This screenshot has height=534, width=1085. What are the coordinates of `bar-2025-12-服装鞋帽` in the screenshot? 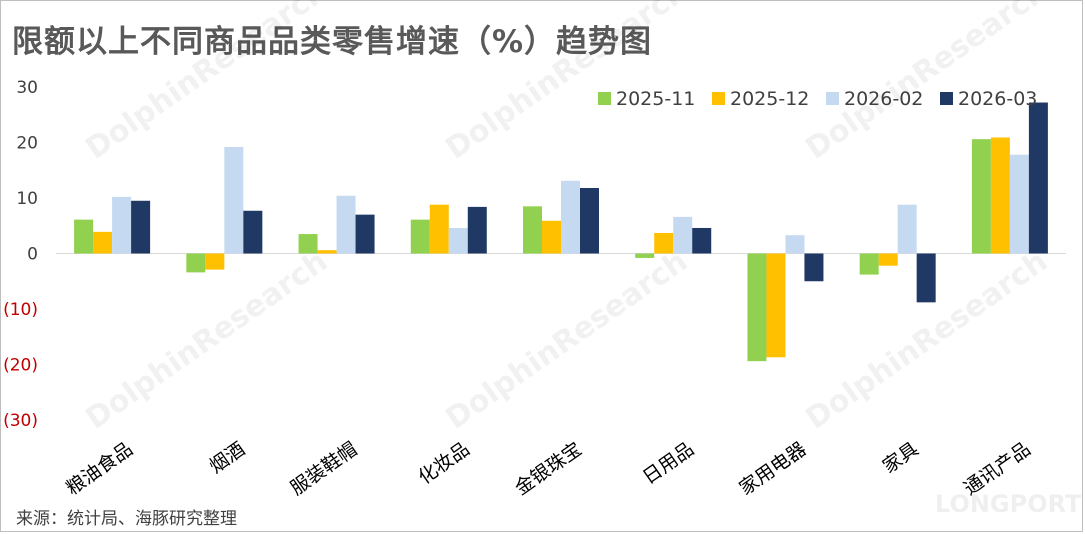 It's located at (327, 252).